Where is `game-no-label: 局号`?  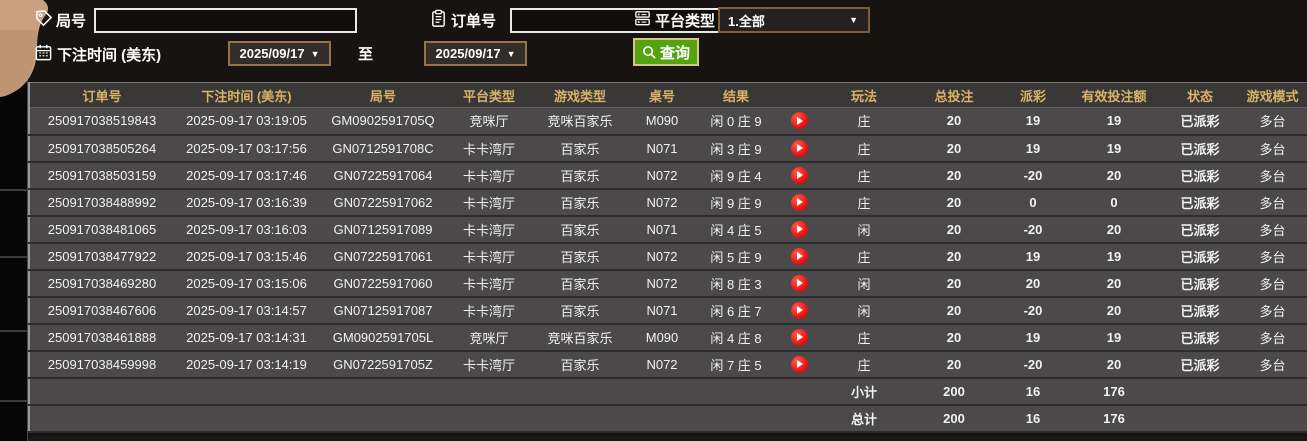 game-no-label: 局号 is located at coordinates (71, 21).